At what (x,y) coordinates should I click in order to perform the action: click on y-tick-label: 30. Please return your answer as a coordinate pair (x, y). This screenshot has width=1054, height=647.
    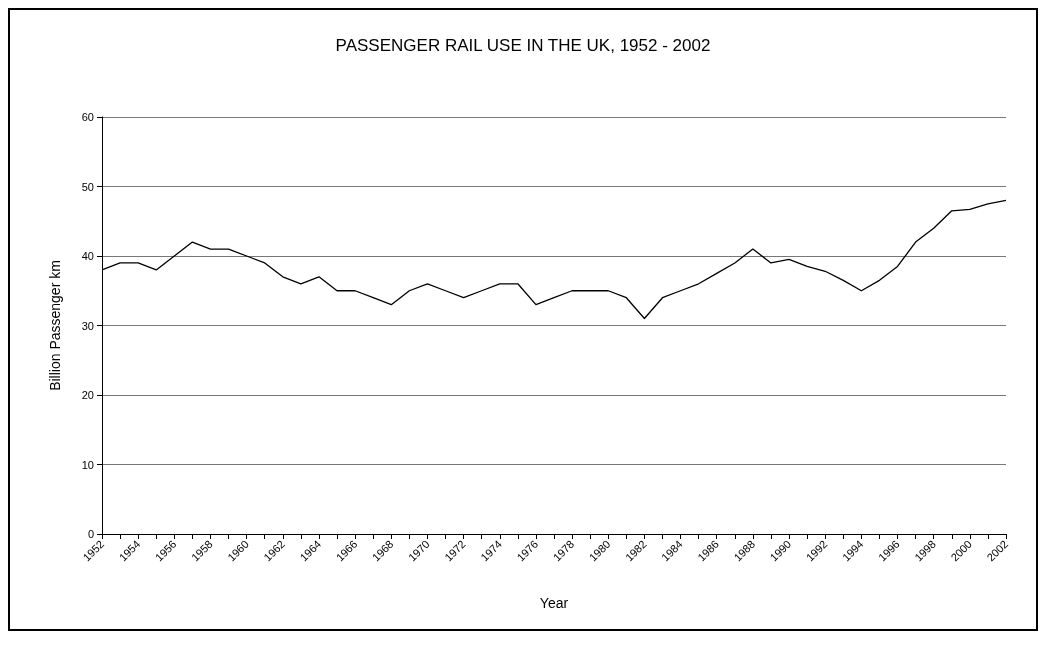
    Looking at the image, I should click on (87, 325).